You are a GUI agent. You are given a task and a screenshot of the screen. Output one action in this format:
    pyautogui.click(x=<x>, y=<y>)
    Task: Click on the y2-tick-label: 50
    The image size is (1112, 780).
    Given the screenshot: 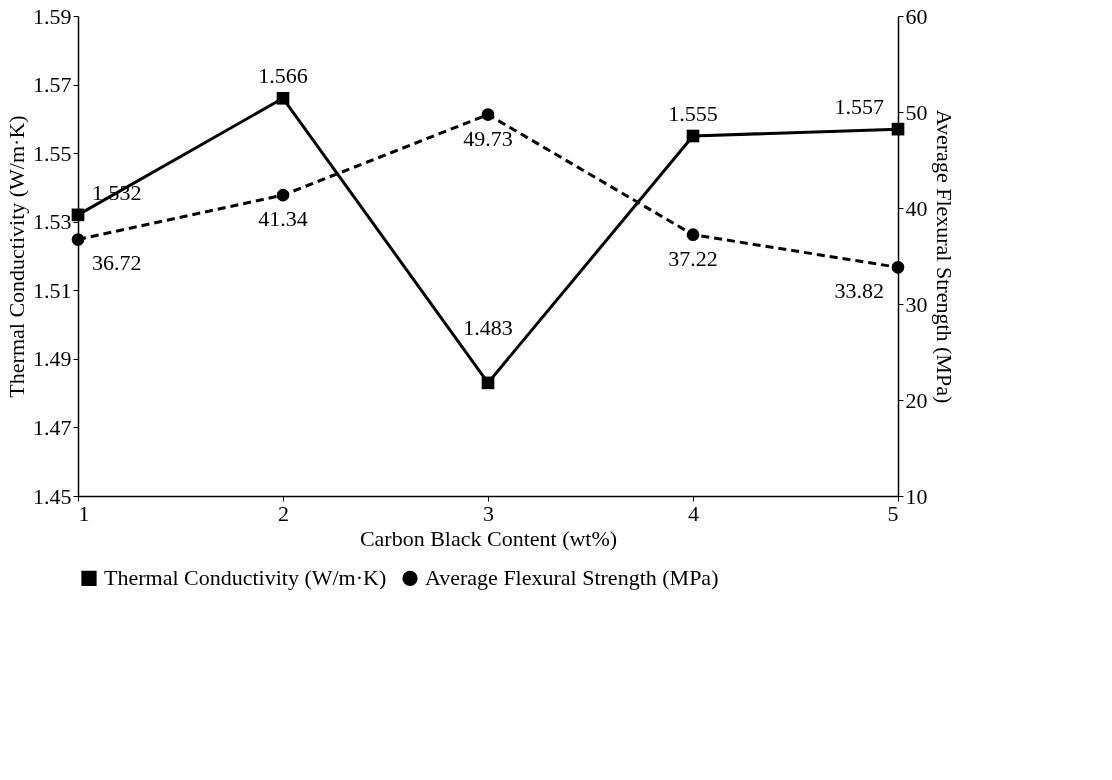 What is the action you would take?
    pyautogui.click(x=916, y=112)
    